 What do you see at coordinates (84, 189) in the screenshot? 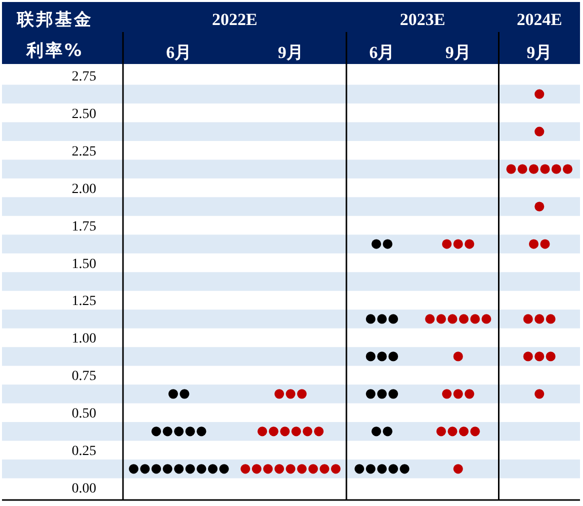
I see `y-tick-label: 2.00` at bounding box center [84, 189].